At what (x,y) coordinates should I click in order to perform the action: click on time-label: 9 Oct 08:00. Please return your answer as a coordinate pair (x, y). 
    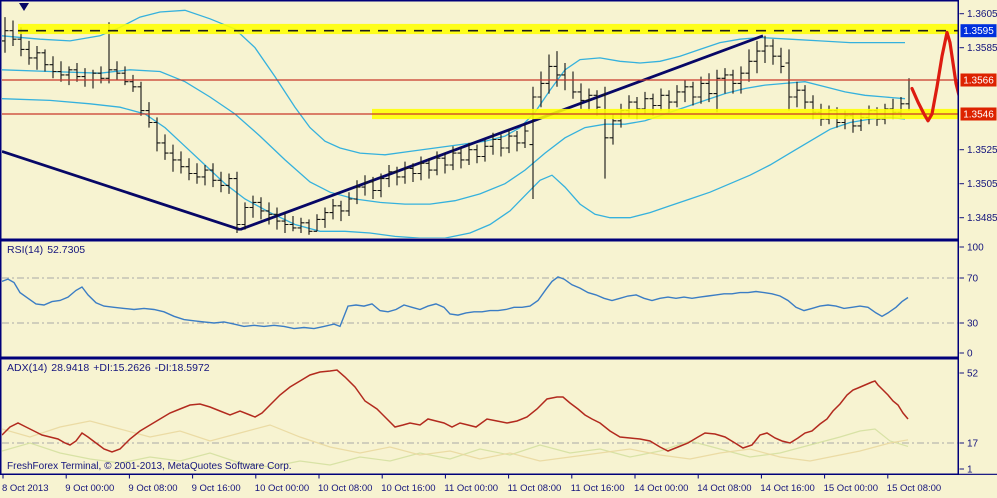
    Looking at the image, I should click on (152, 488).